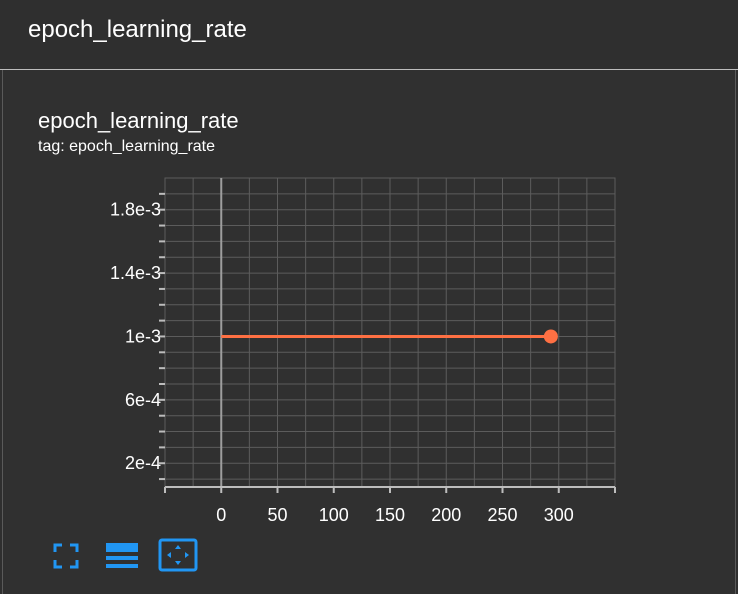 The image size is (738, 594). I want to click on x-tick-label: 150, so click(390, 515).